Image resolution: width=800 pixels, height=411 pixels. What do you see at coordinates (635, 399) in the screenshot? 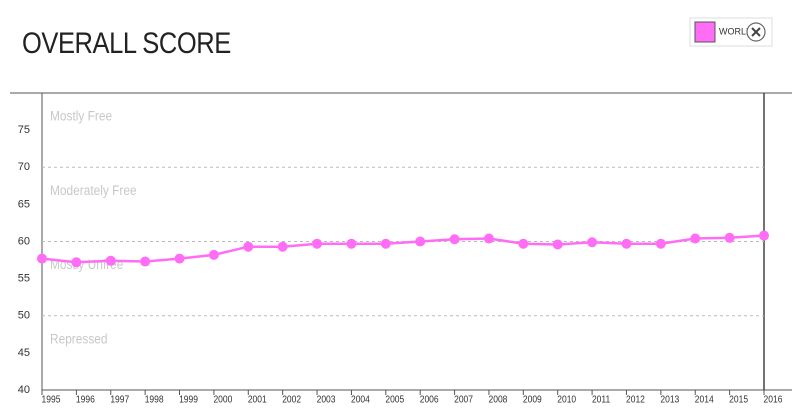
I see `x-tick-label: 2012` at bounding box center [635, 399].